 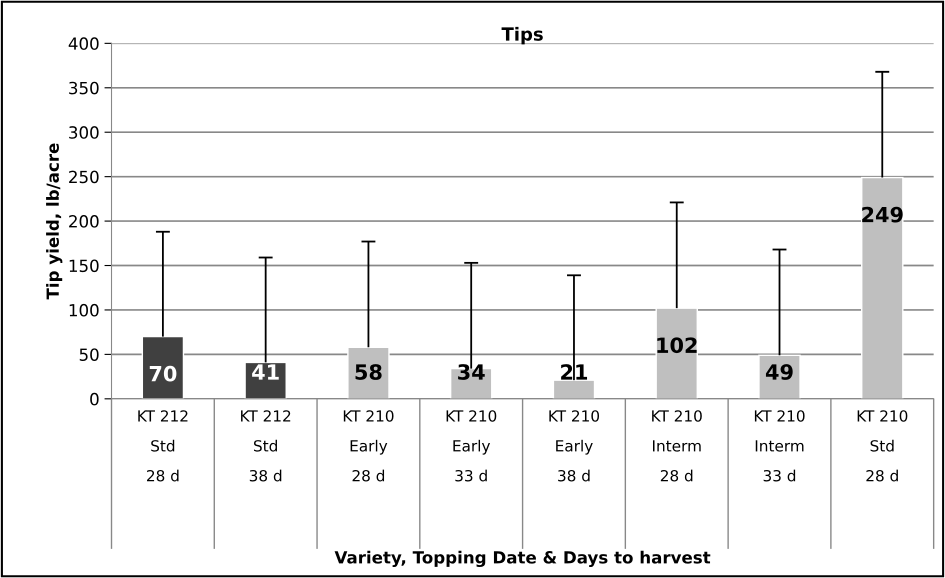 I want to click on x-tick-label: KT 212 Std 38 d, so click(x=265, y=446).